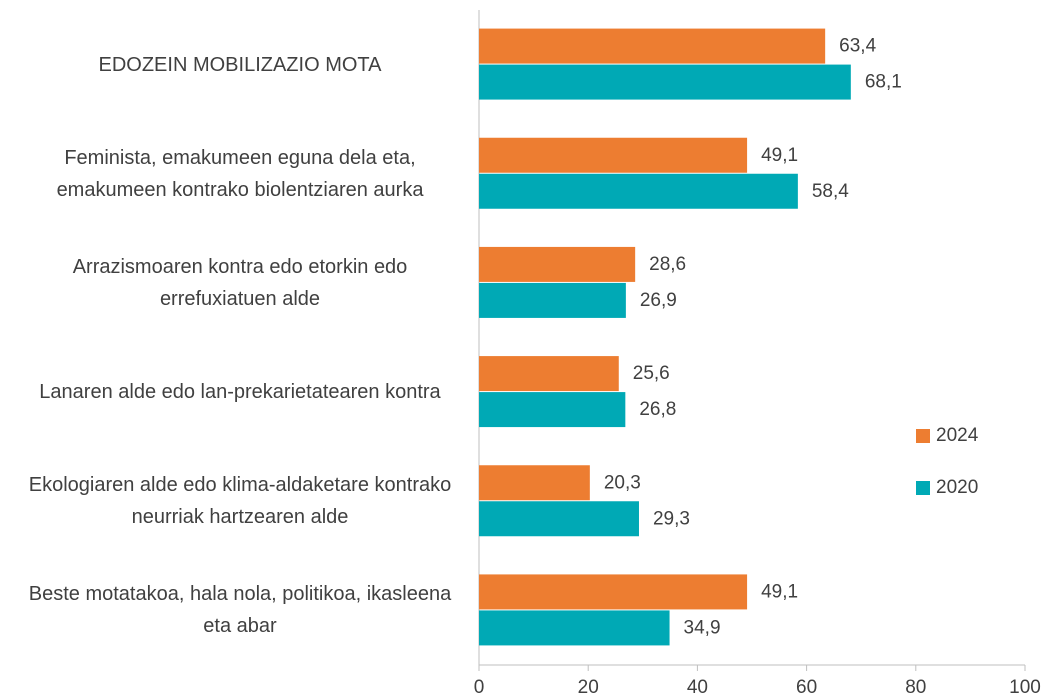  I want to click on x-tick-label: 0, so click(479, 687).